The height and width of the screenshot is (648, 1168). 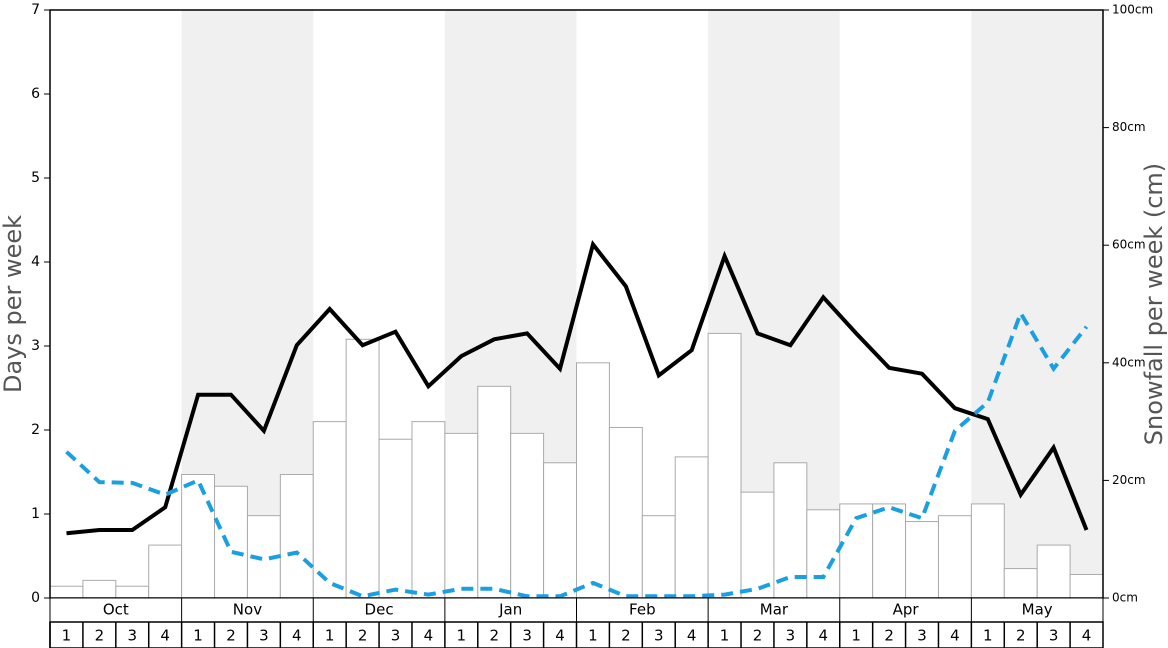 I want to click on y-tick-label: 0, so click(x=35, y=598).